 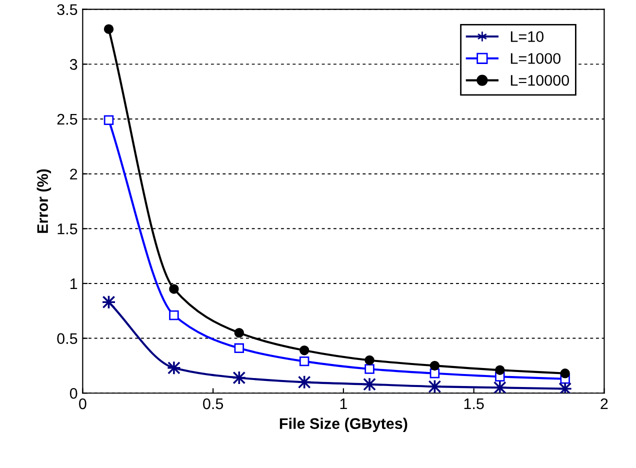 I want to click on y-tick-label: 1, so click(x=74, y=284).